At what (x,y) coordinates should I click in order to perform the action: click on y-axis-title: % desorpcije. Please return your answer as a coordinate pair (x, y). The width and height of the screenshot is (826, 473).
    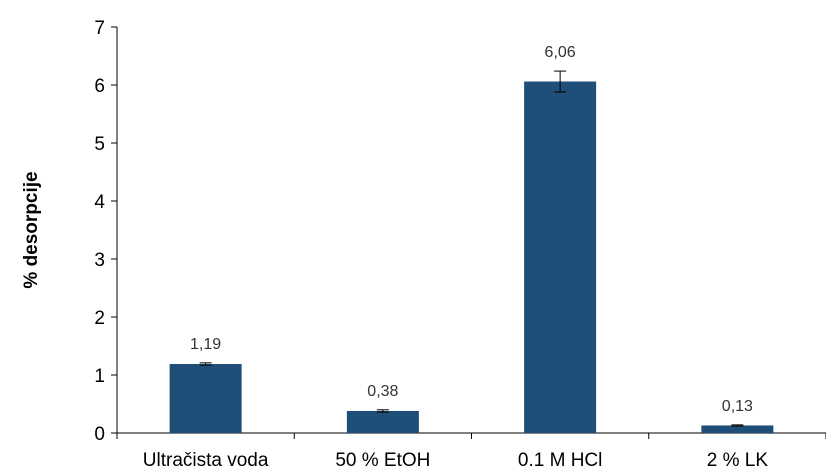
    Looking at the image, I should click on (31, 229).